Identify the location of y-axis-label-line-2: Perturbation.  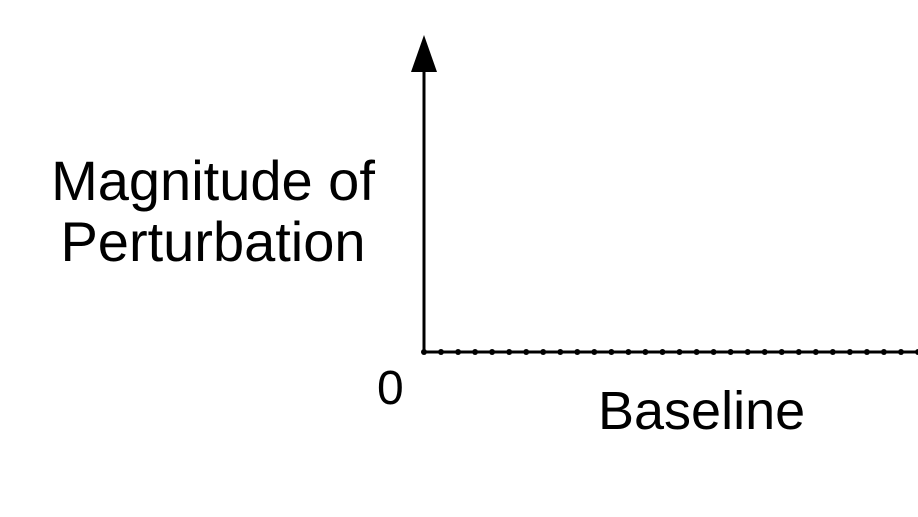
(213, 241).